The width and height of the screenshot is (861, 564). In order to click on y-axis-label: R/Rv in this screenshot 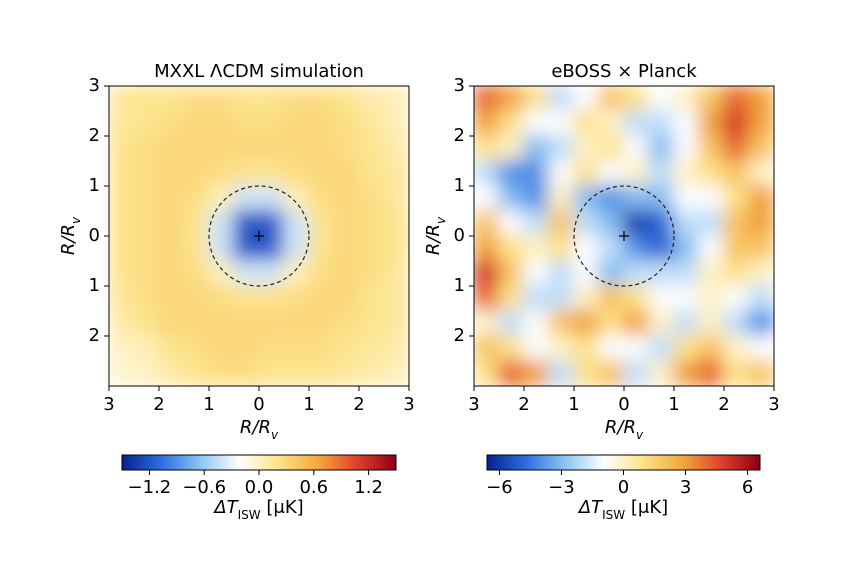, I will do `click(70, 235)`.